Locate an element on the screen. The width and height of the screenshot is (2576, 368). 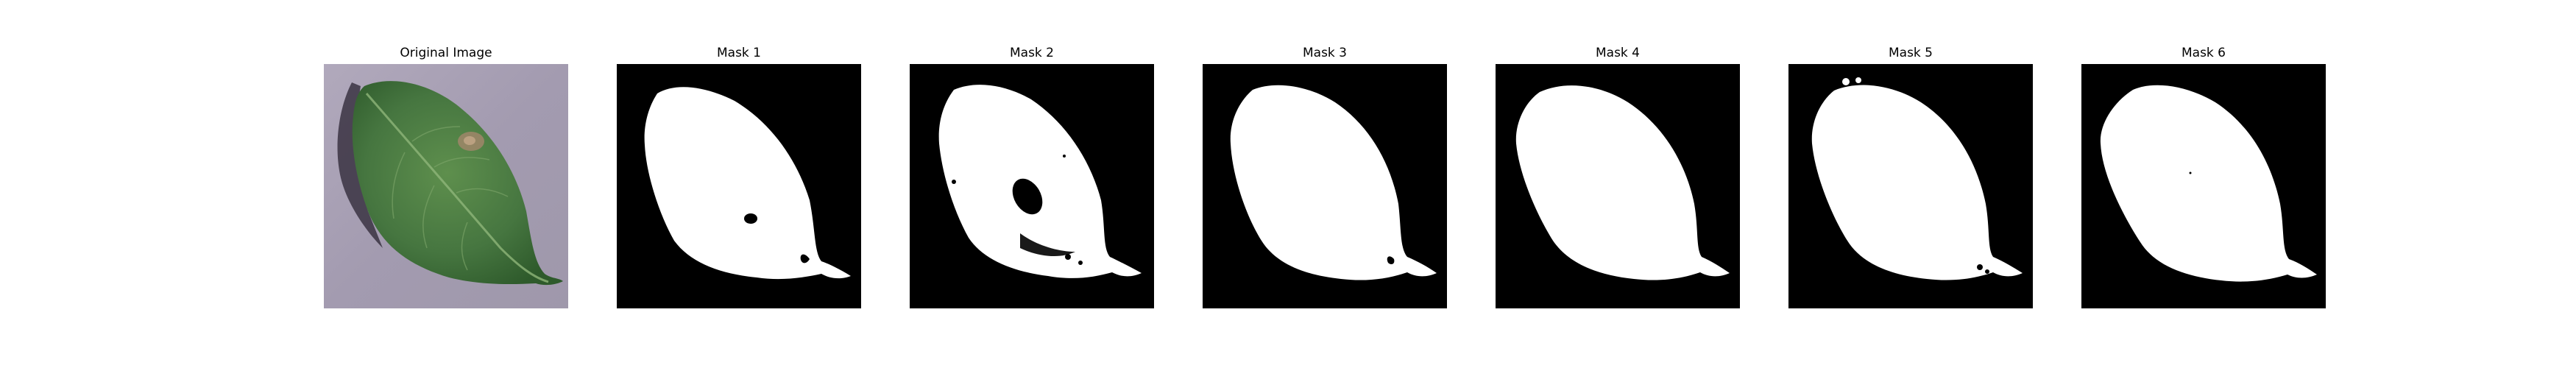
mask-5-image is located at coordinates (1910, 186).